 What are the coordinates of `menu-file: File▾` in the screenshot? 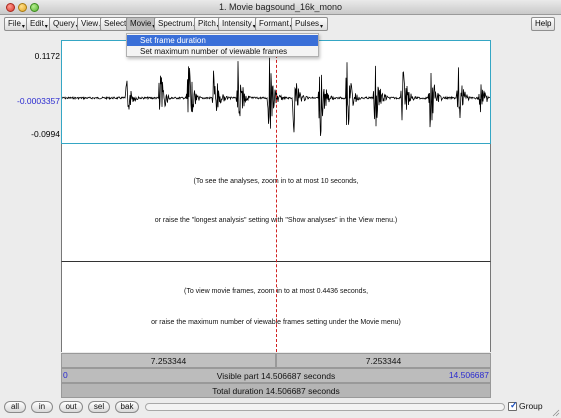 It's located at (17, 24).